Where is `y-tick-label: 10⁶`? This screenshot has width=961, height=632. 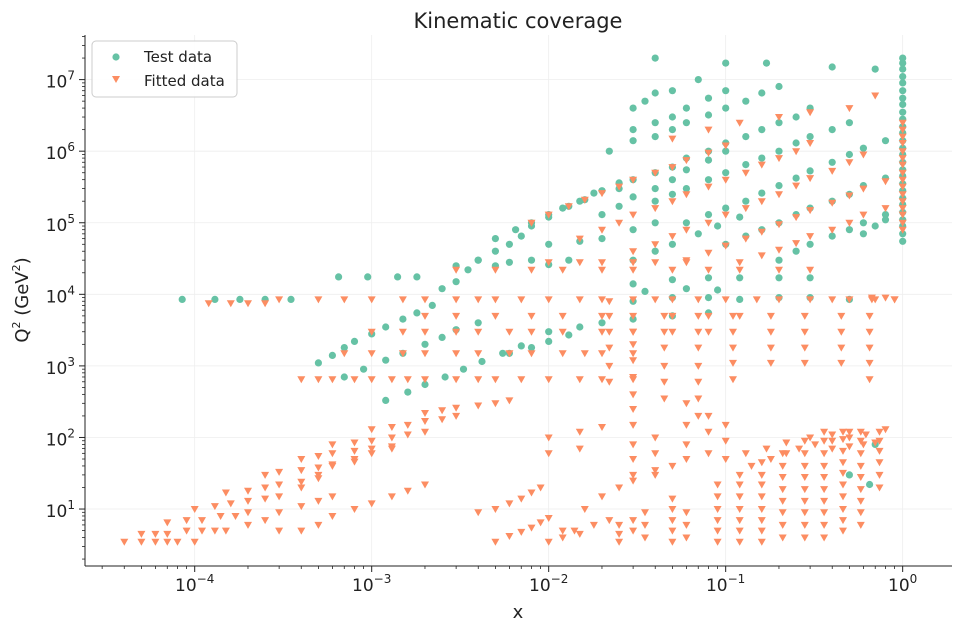
y-tick-label: 10⁶ is located at coordinates (60, 152).